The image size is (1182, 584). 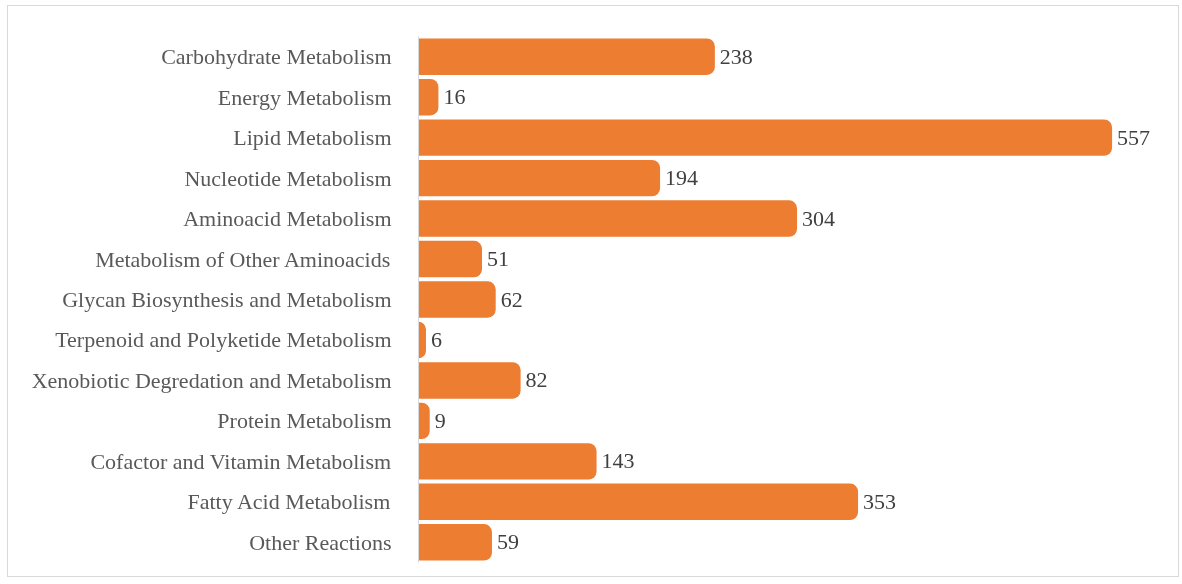 I want to click on data-label: 59, so click(x=507, y=542).